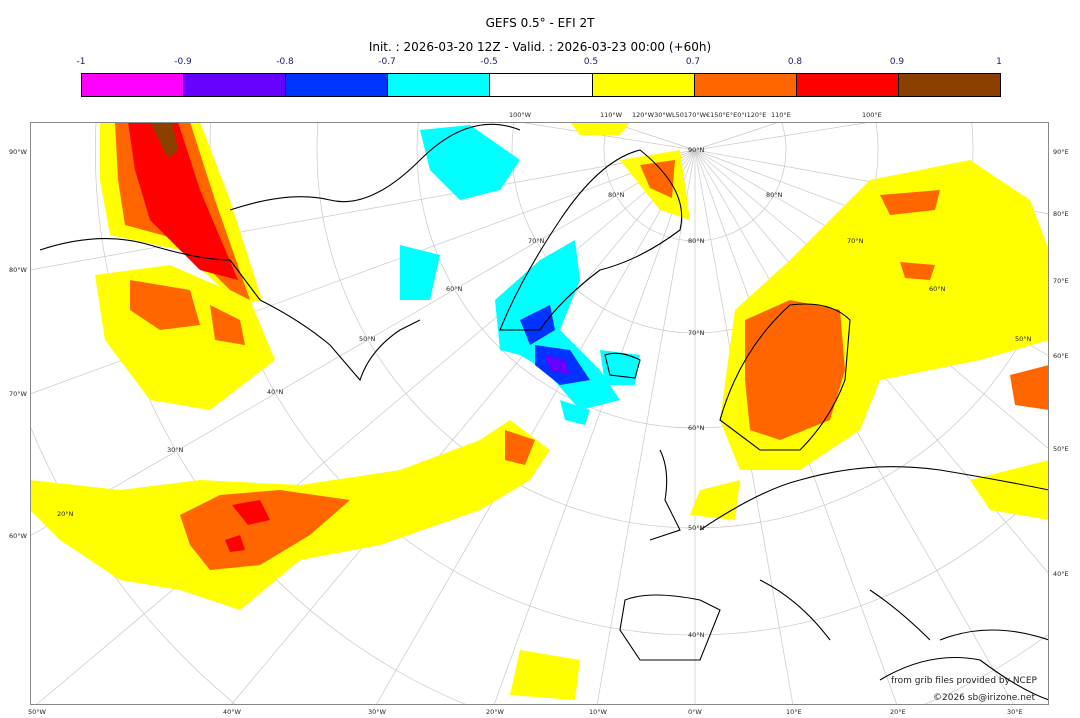  Describe the element at coordinates (657, 179) in the screenshot. I see `warm-anomaly-greenland-core` at that location.